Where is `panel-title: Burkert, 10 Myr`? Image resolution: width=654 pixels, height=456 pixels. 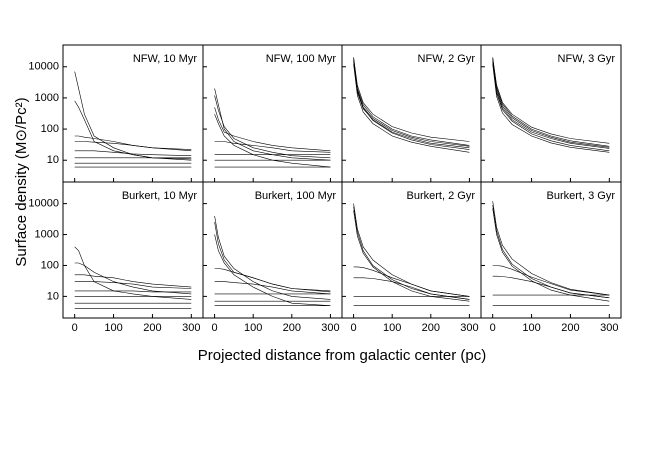 panel-title: Burkert, 10 Myr is located at coordinates (160, 196).